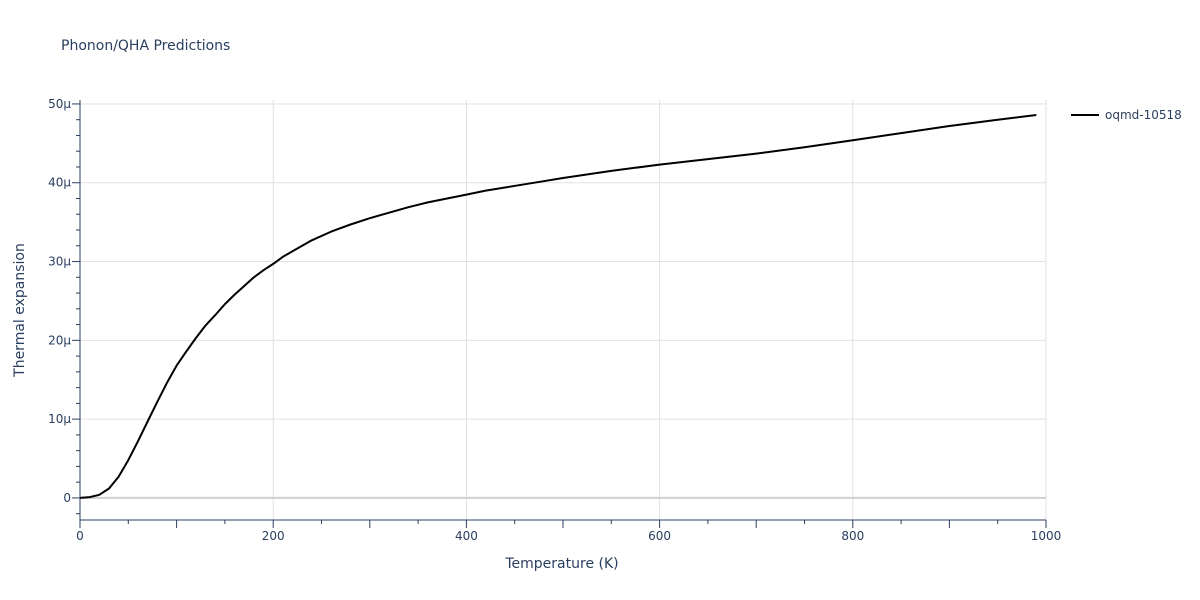 The height and width of the screenshot is (600, 1200). Describe the element at coordinates (145, 46) in the screenshot. I see `chart-title: Phonon/QHA Predictions` at that location.